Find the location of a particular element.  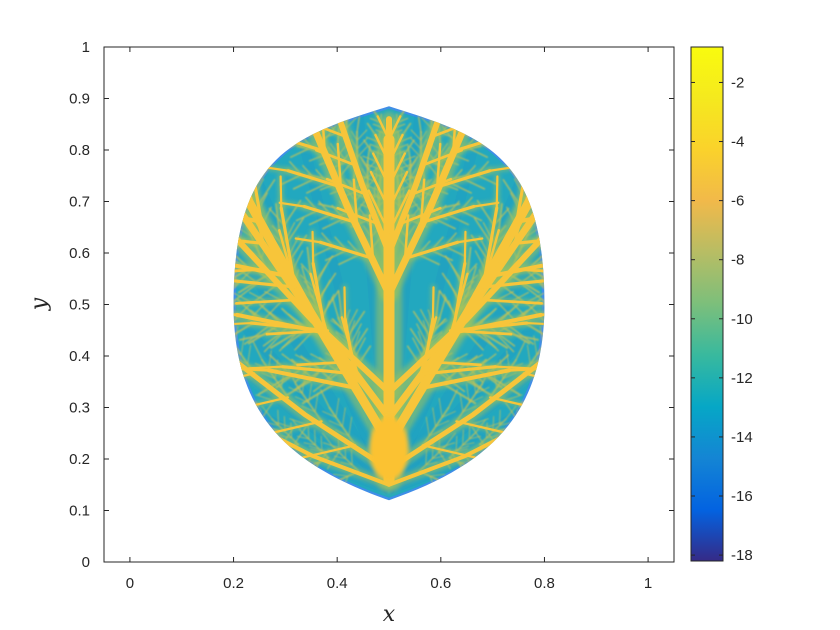

colorbar-tick-label: -18 is located at coordinates (742, 555).